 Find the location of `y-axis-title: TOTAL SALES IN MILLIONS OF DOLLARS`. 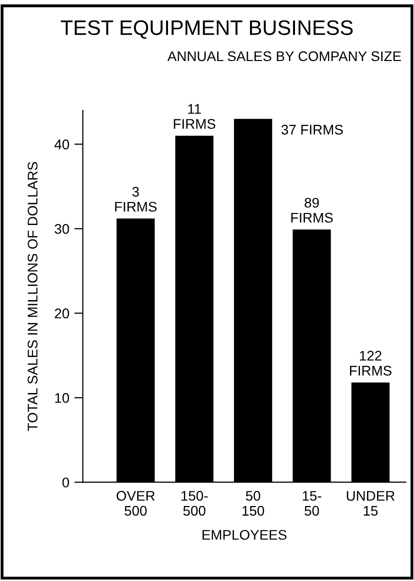

y-axis-title: TOTAL SALES IN MILLIONS OF DOLLARS is located at coordinates (33, 296).